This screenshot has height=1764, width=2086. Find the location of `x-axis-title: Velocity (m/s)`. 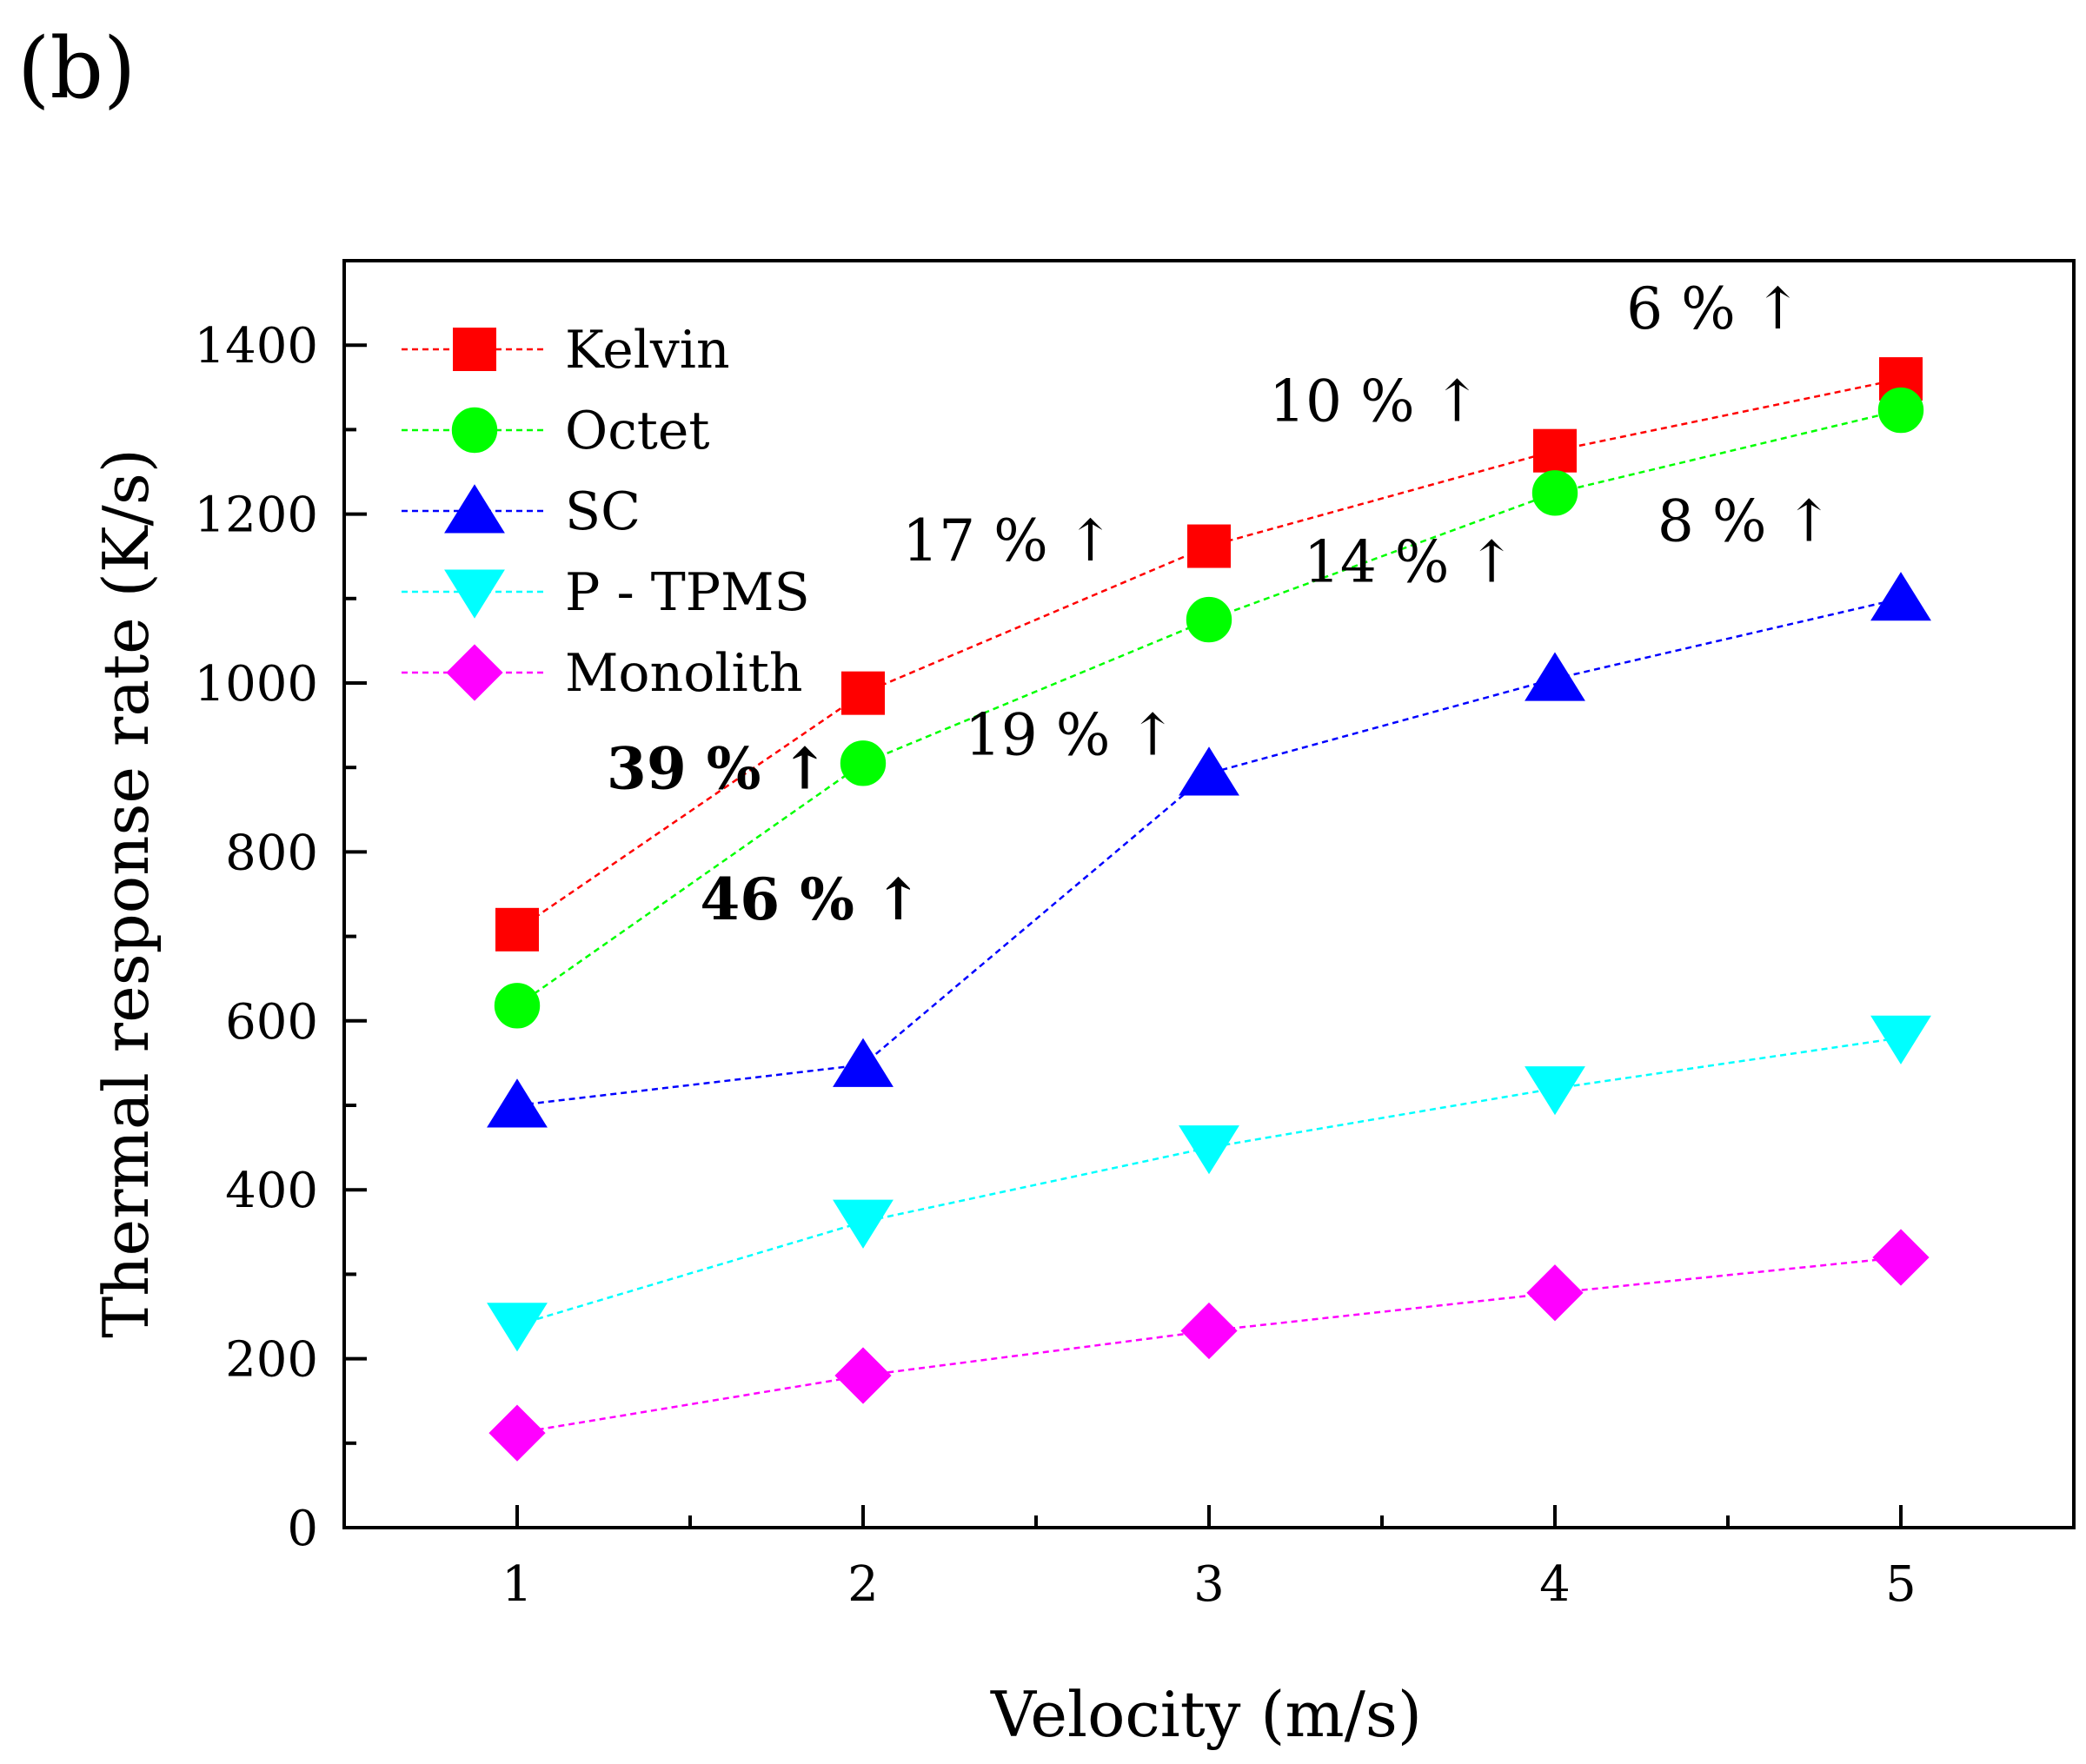

x-axis-title: Velocity (m/s) is located at coordinates (1206, 1714).